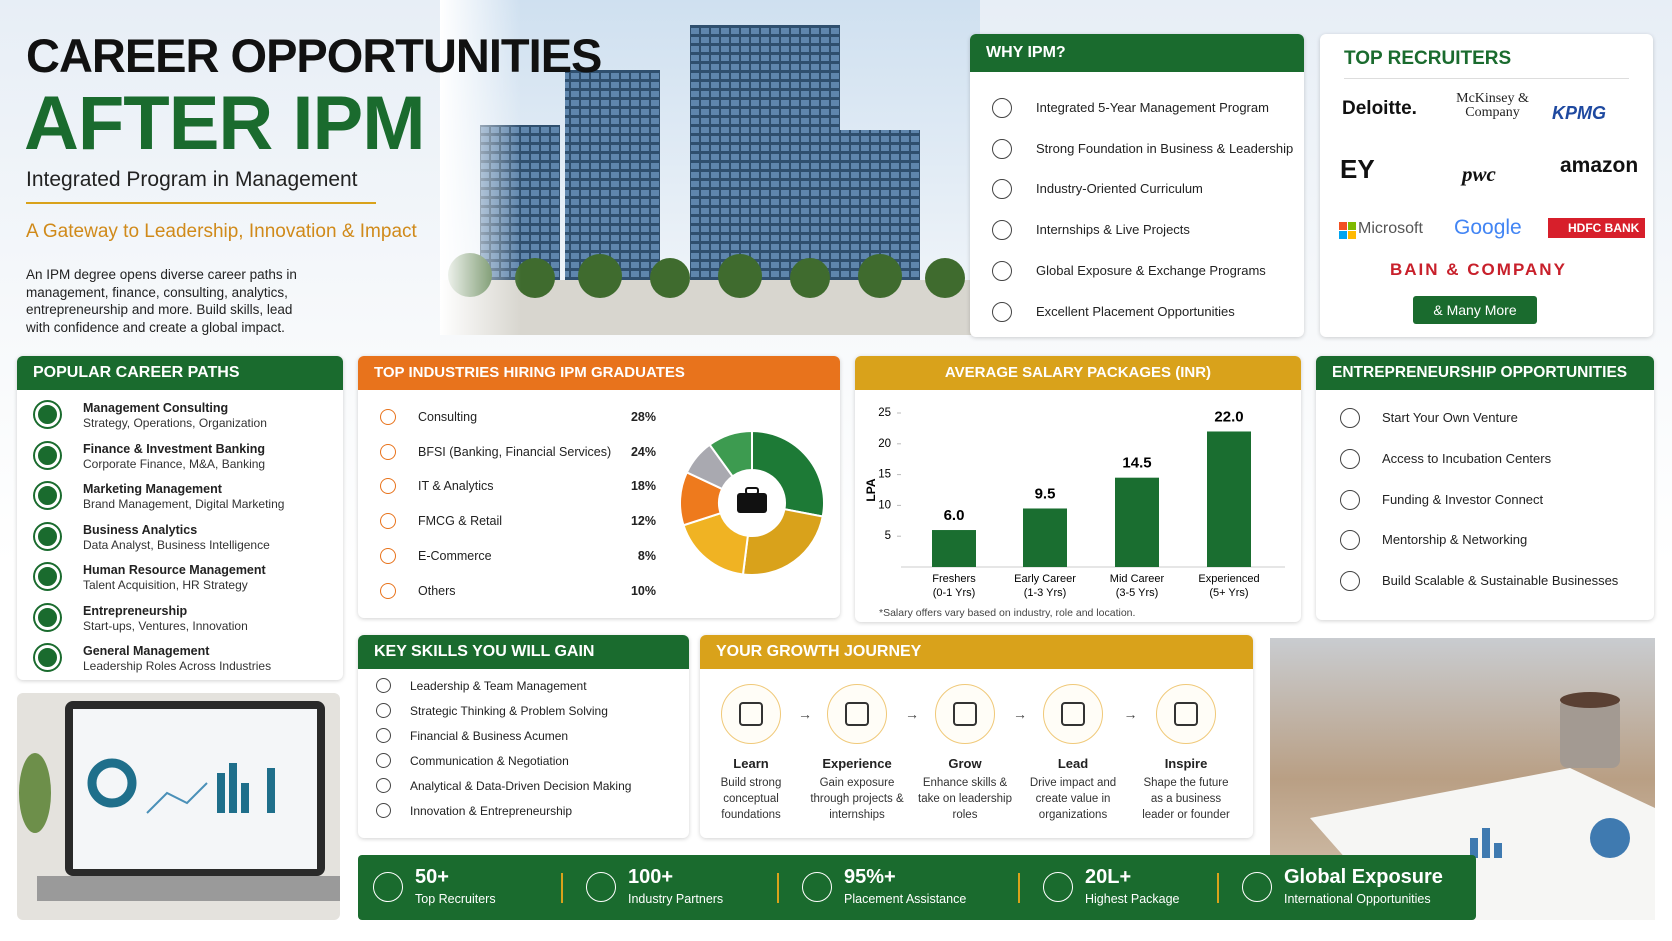 The image size is (1672, 941). Describe the element at coordinates (1492, 105) in the screenshot. I see `recruiter-logo: McKinsey & Company` at that location.